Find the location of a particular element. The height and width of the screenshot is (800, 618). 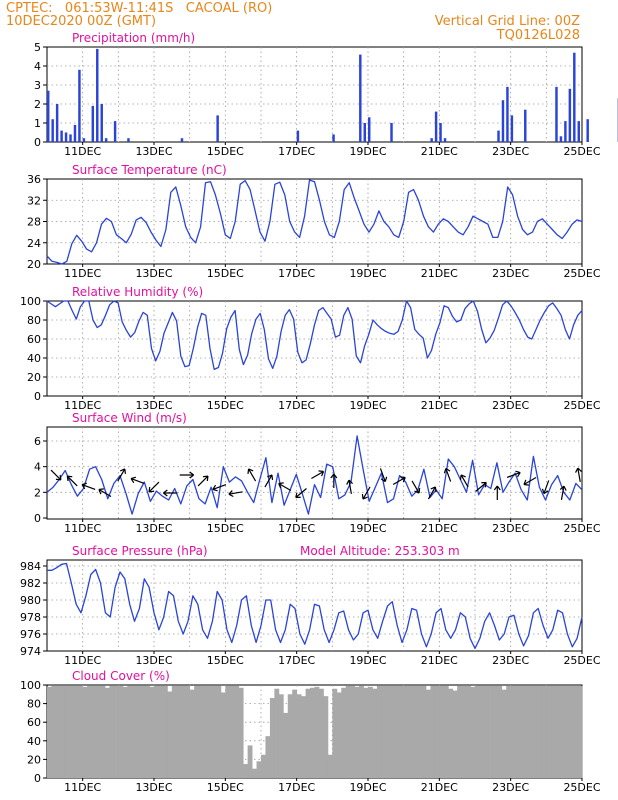

y-tick-label: 2 is located at coordinates (37, 492).